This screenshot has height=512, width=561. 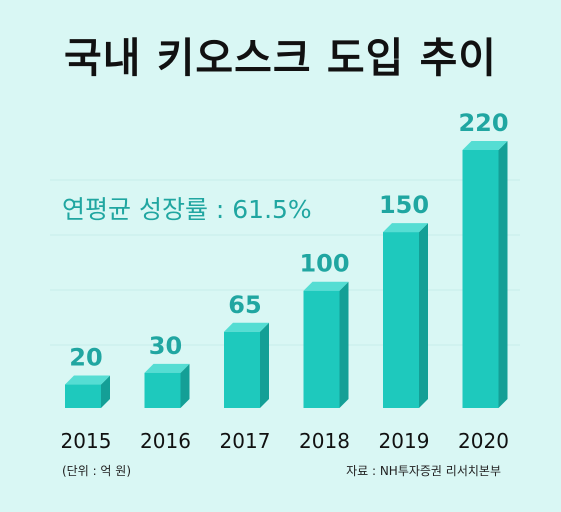 What do you see at coordinates (324, 441) in the screenshot?
I see `tick-label-2018: 2018` at bounding box center [324, 441].